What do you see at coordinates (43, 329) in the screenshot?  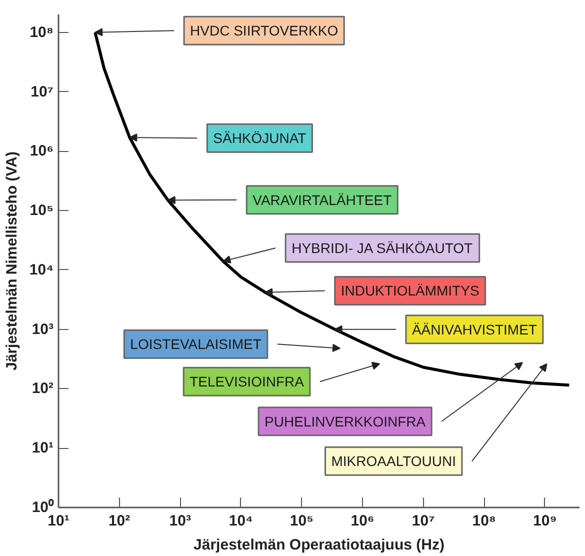 I see `y-tick-label: 10³` at bounding box center [43, 329].